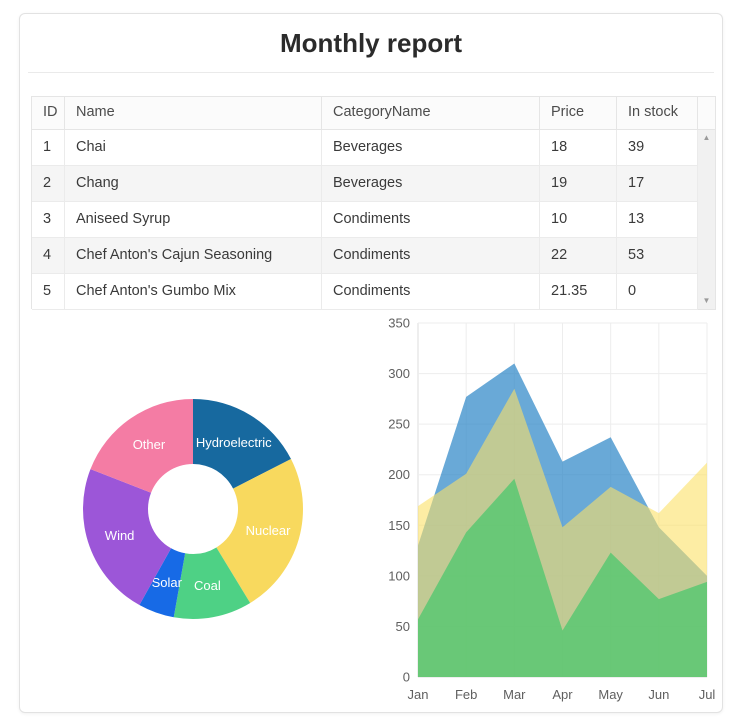  I want to click on donut-segment-other, so click(141, 446).